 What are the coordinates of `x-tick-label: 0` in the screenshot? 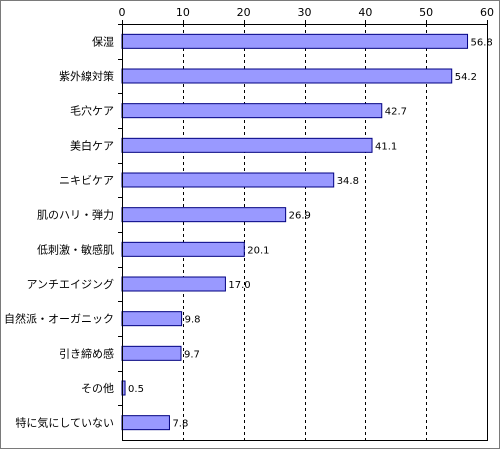 It's located at (122, 12).